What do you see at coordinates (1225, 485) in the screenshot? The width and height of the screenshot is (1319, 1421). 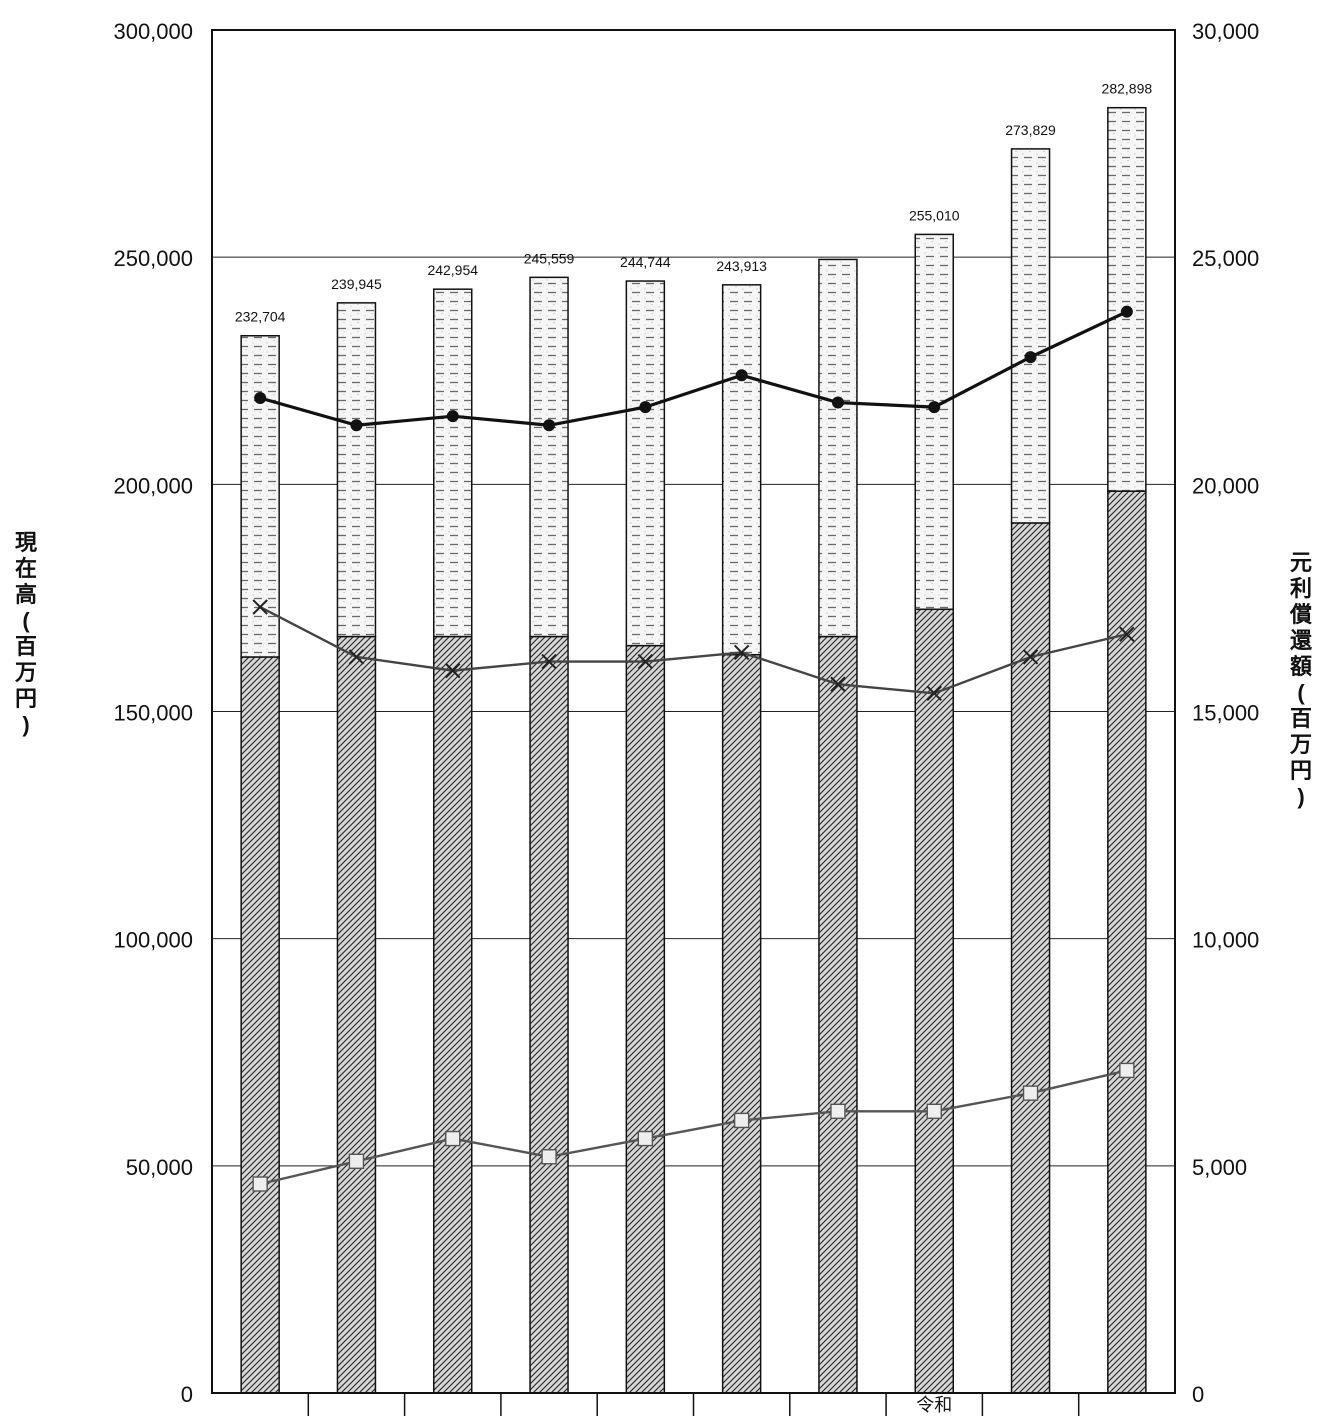 I see `right-axis-tick-label: 20,000` at bounding box center [1225, 485].